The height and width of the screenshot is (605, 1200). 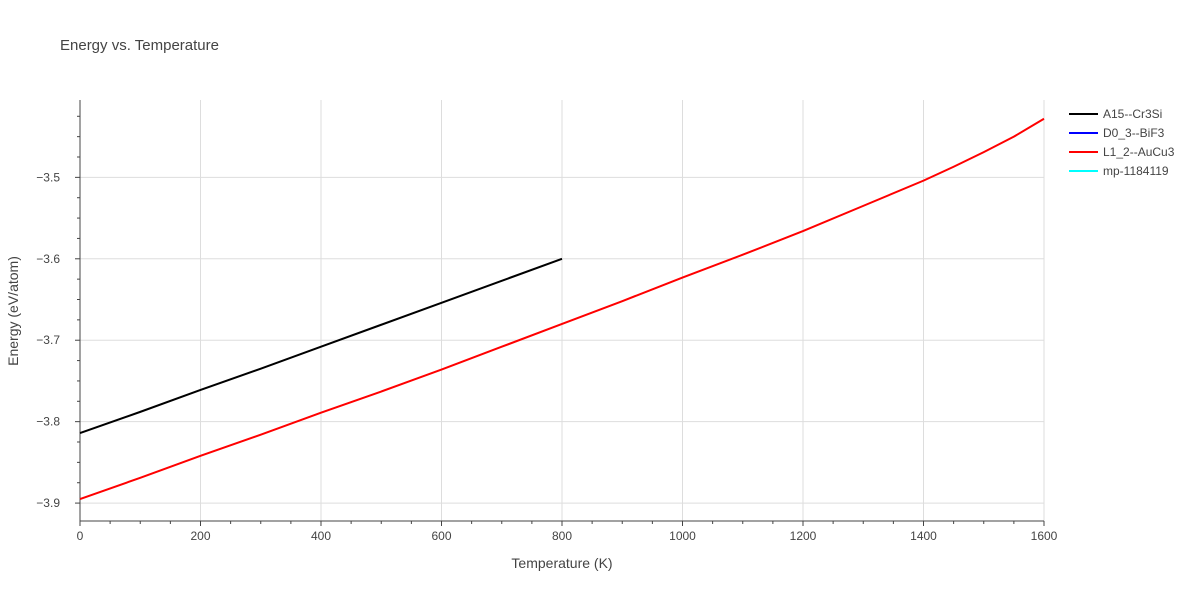 I want to click on x-tick-label: 0, so click(x=80, y=536).